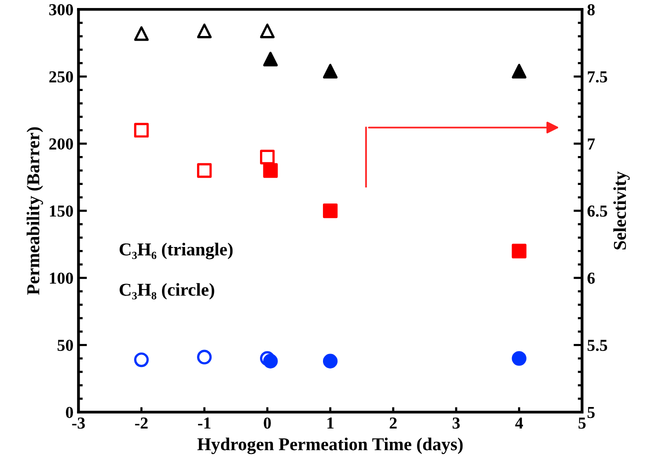  I want to click on x-tick-label: 4, so click(519, 423).